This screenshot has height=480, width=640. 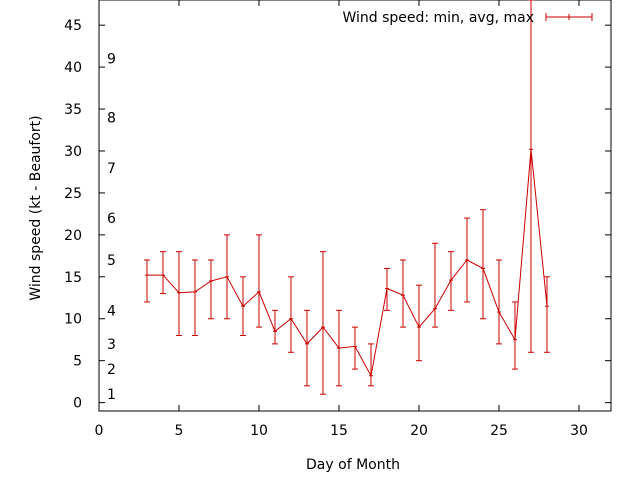 I want to click on x-tick-label: 20, so click(x=419, y=431).